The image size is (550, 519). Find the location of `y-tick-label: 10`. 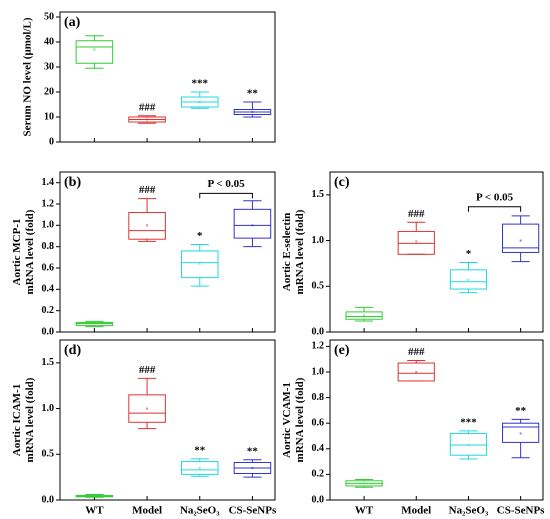

y-tick-label: 10 is located at coordinates (49, 116).